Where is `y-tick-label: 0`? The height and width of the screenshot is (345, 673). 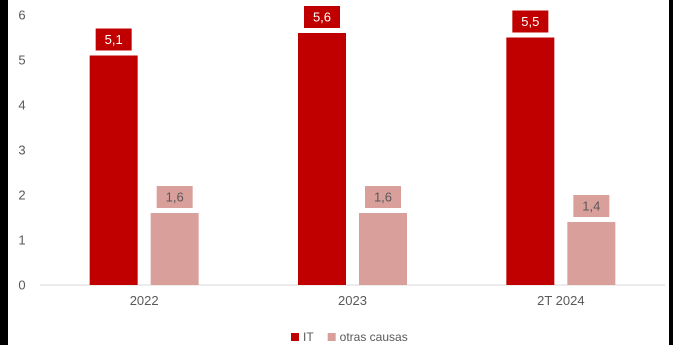 y-tick-label: 0 is located at coordinates (21, 285).